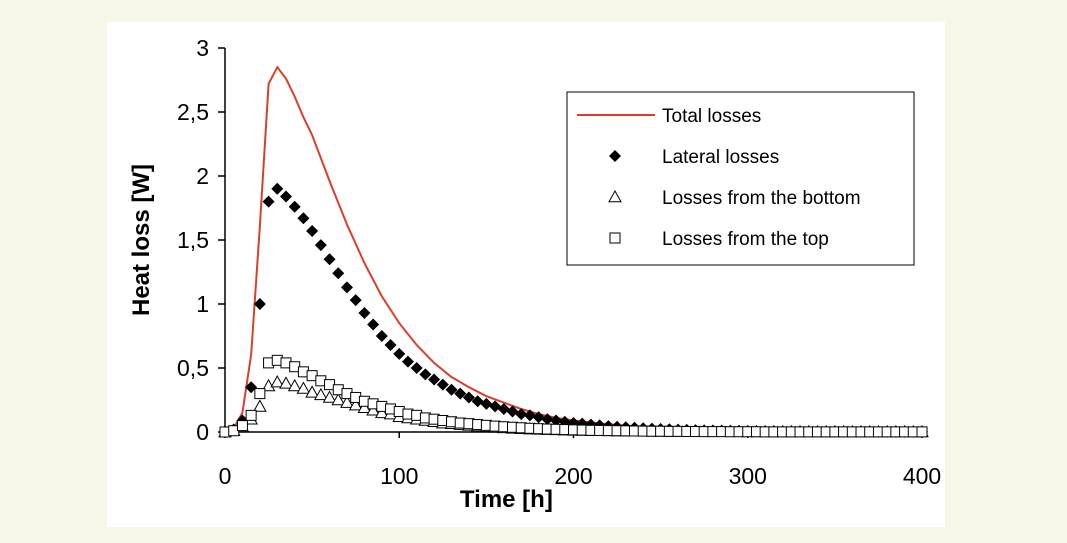  Describe the element at coordinates (202, 432) in the screenshot. I see `y-tick-label: 0` at that location.